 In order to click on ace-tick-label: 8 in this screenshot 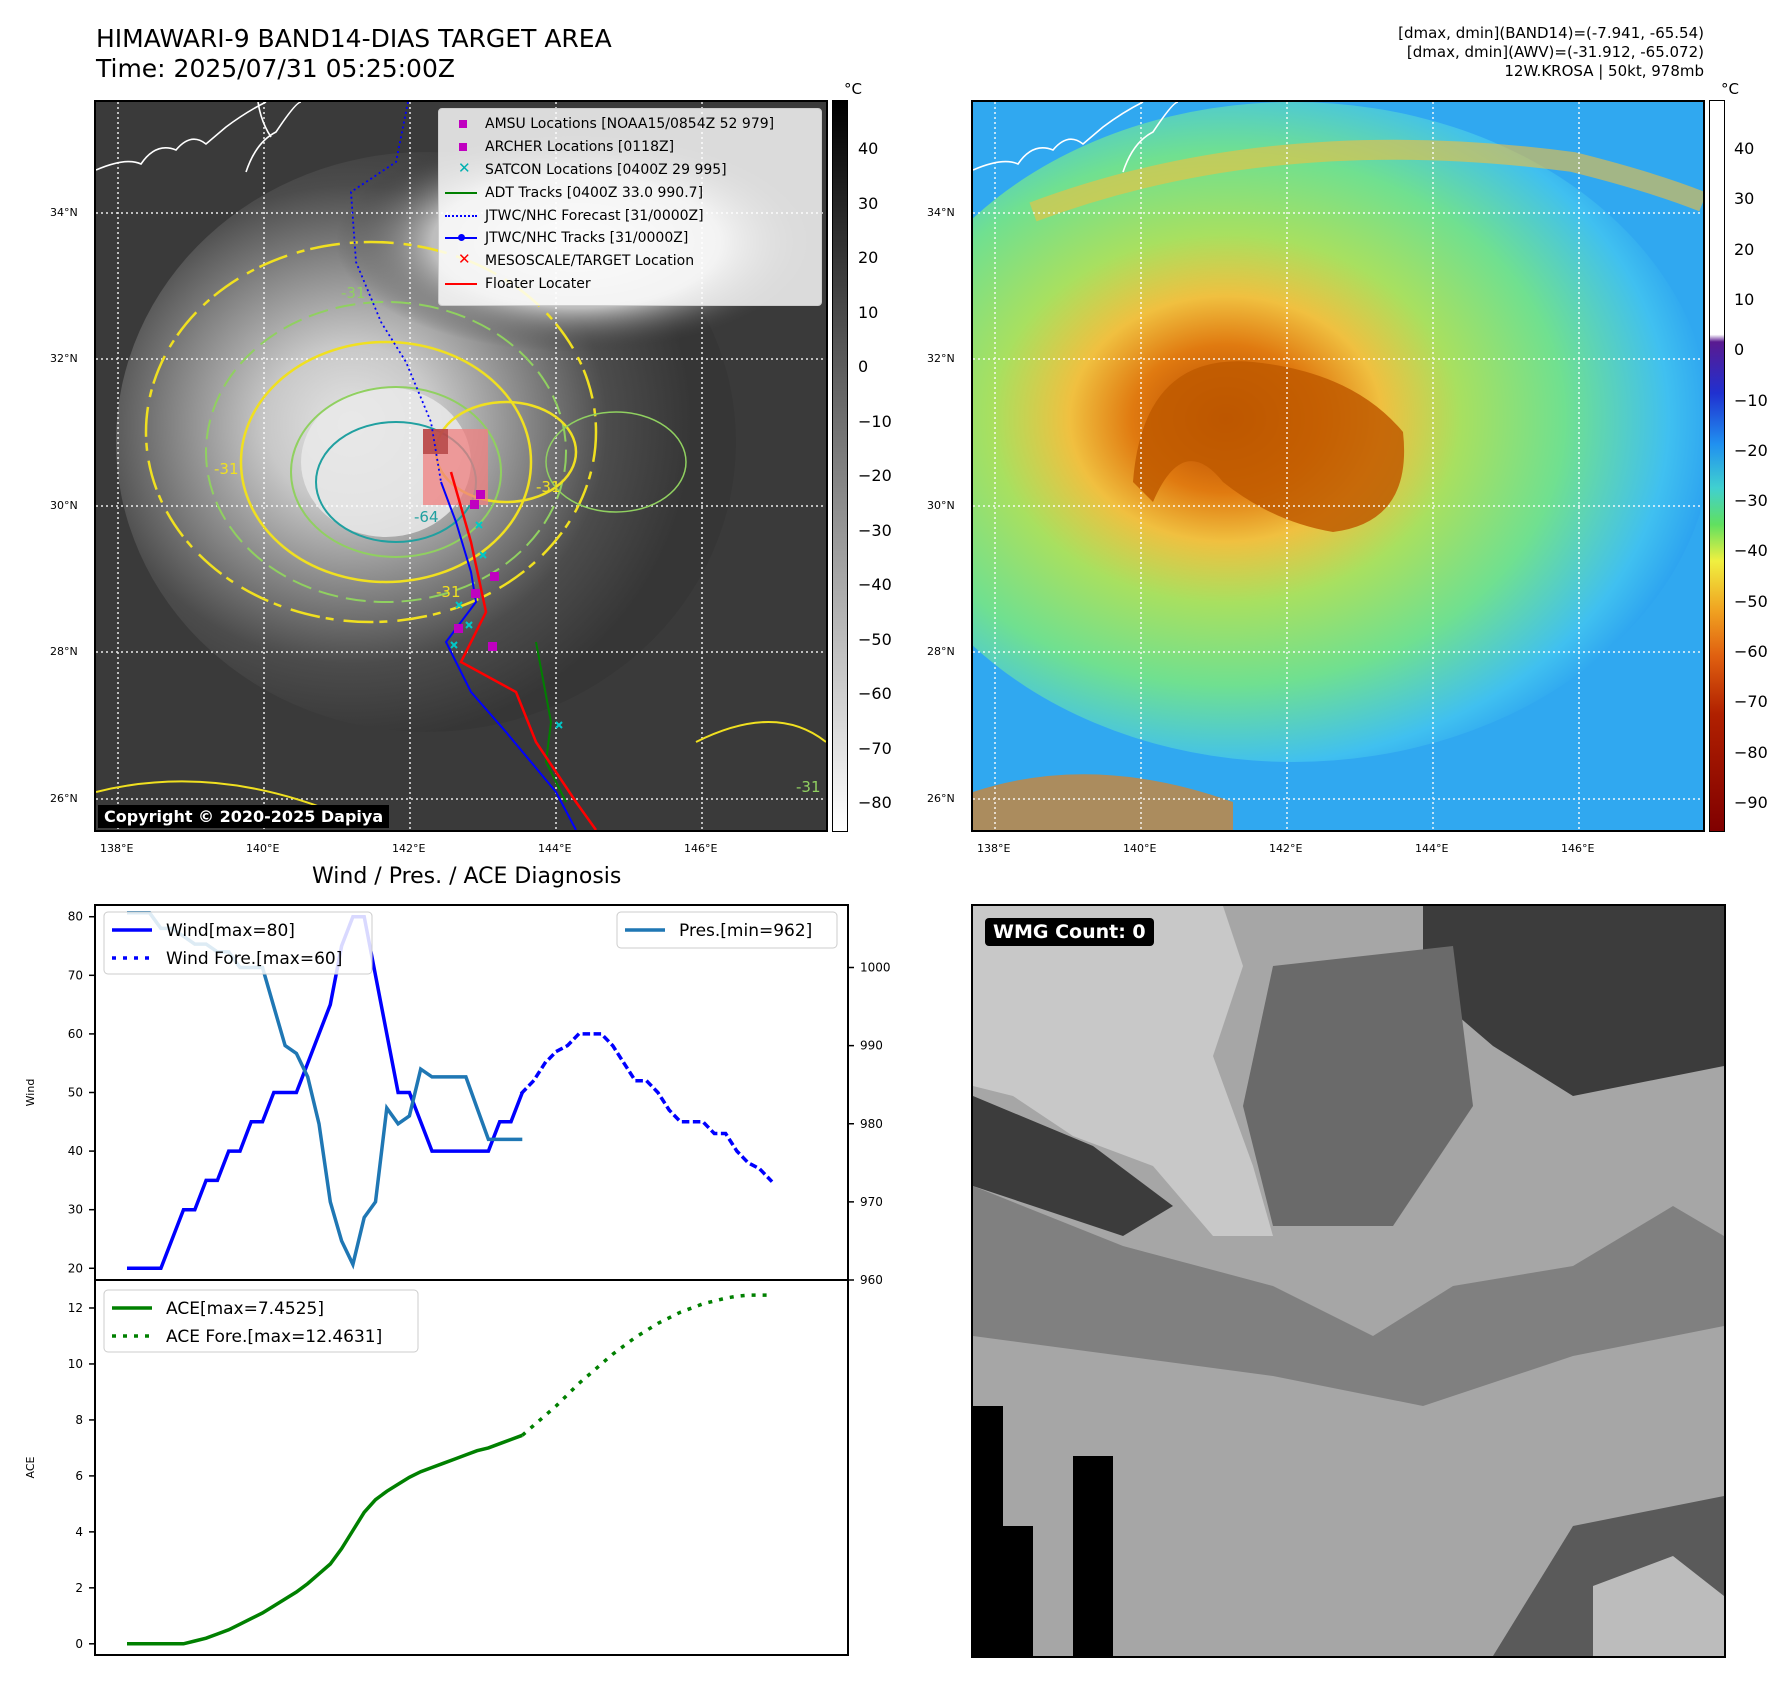, I will do `click(79, 1420)`.